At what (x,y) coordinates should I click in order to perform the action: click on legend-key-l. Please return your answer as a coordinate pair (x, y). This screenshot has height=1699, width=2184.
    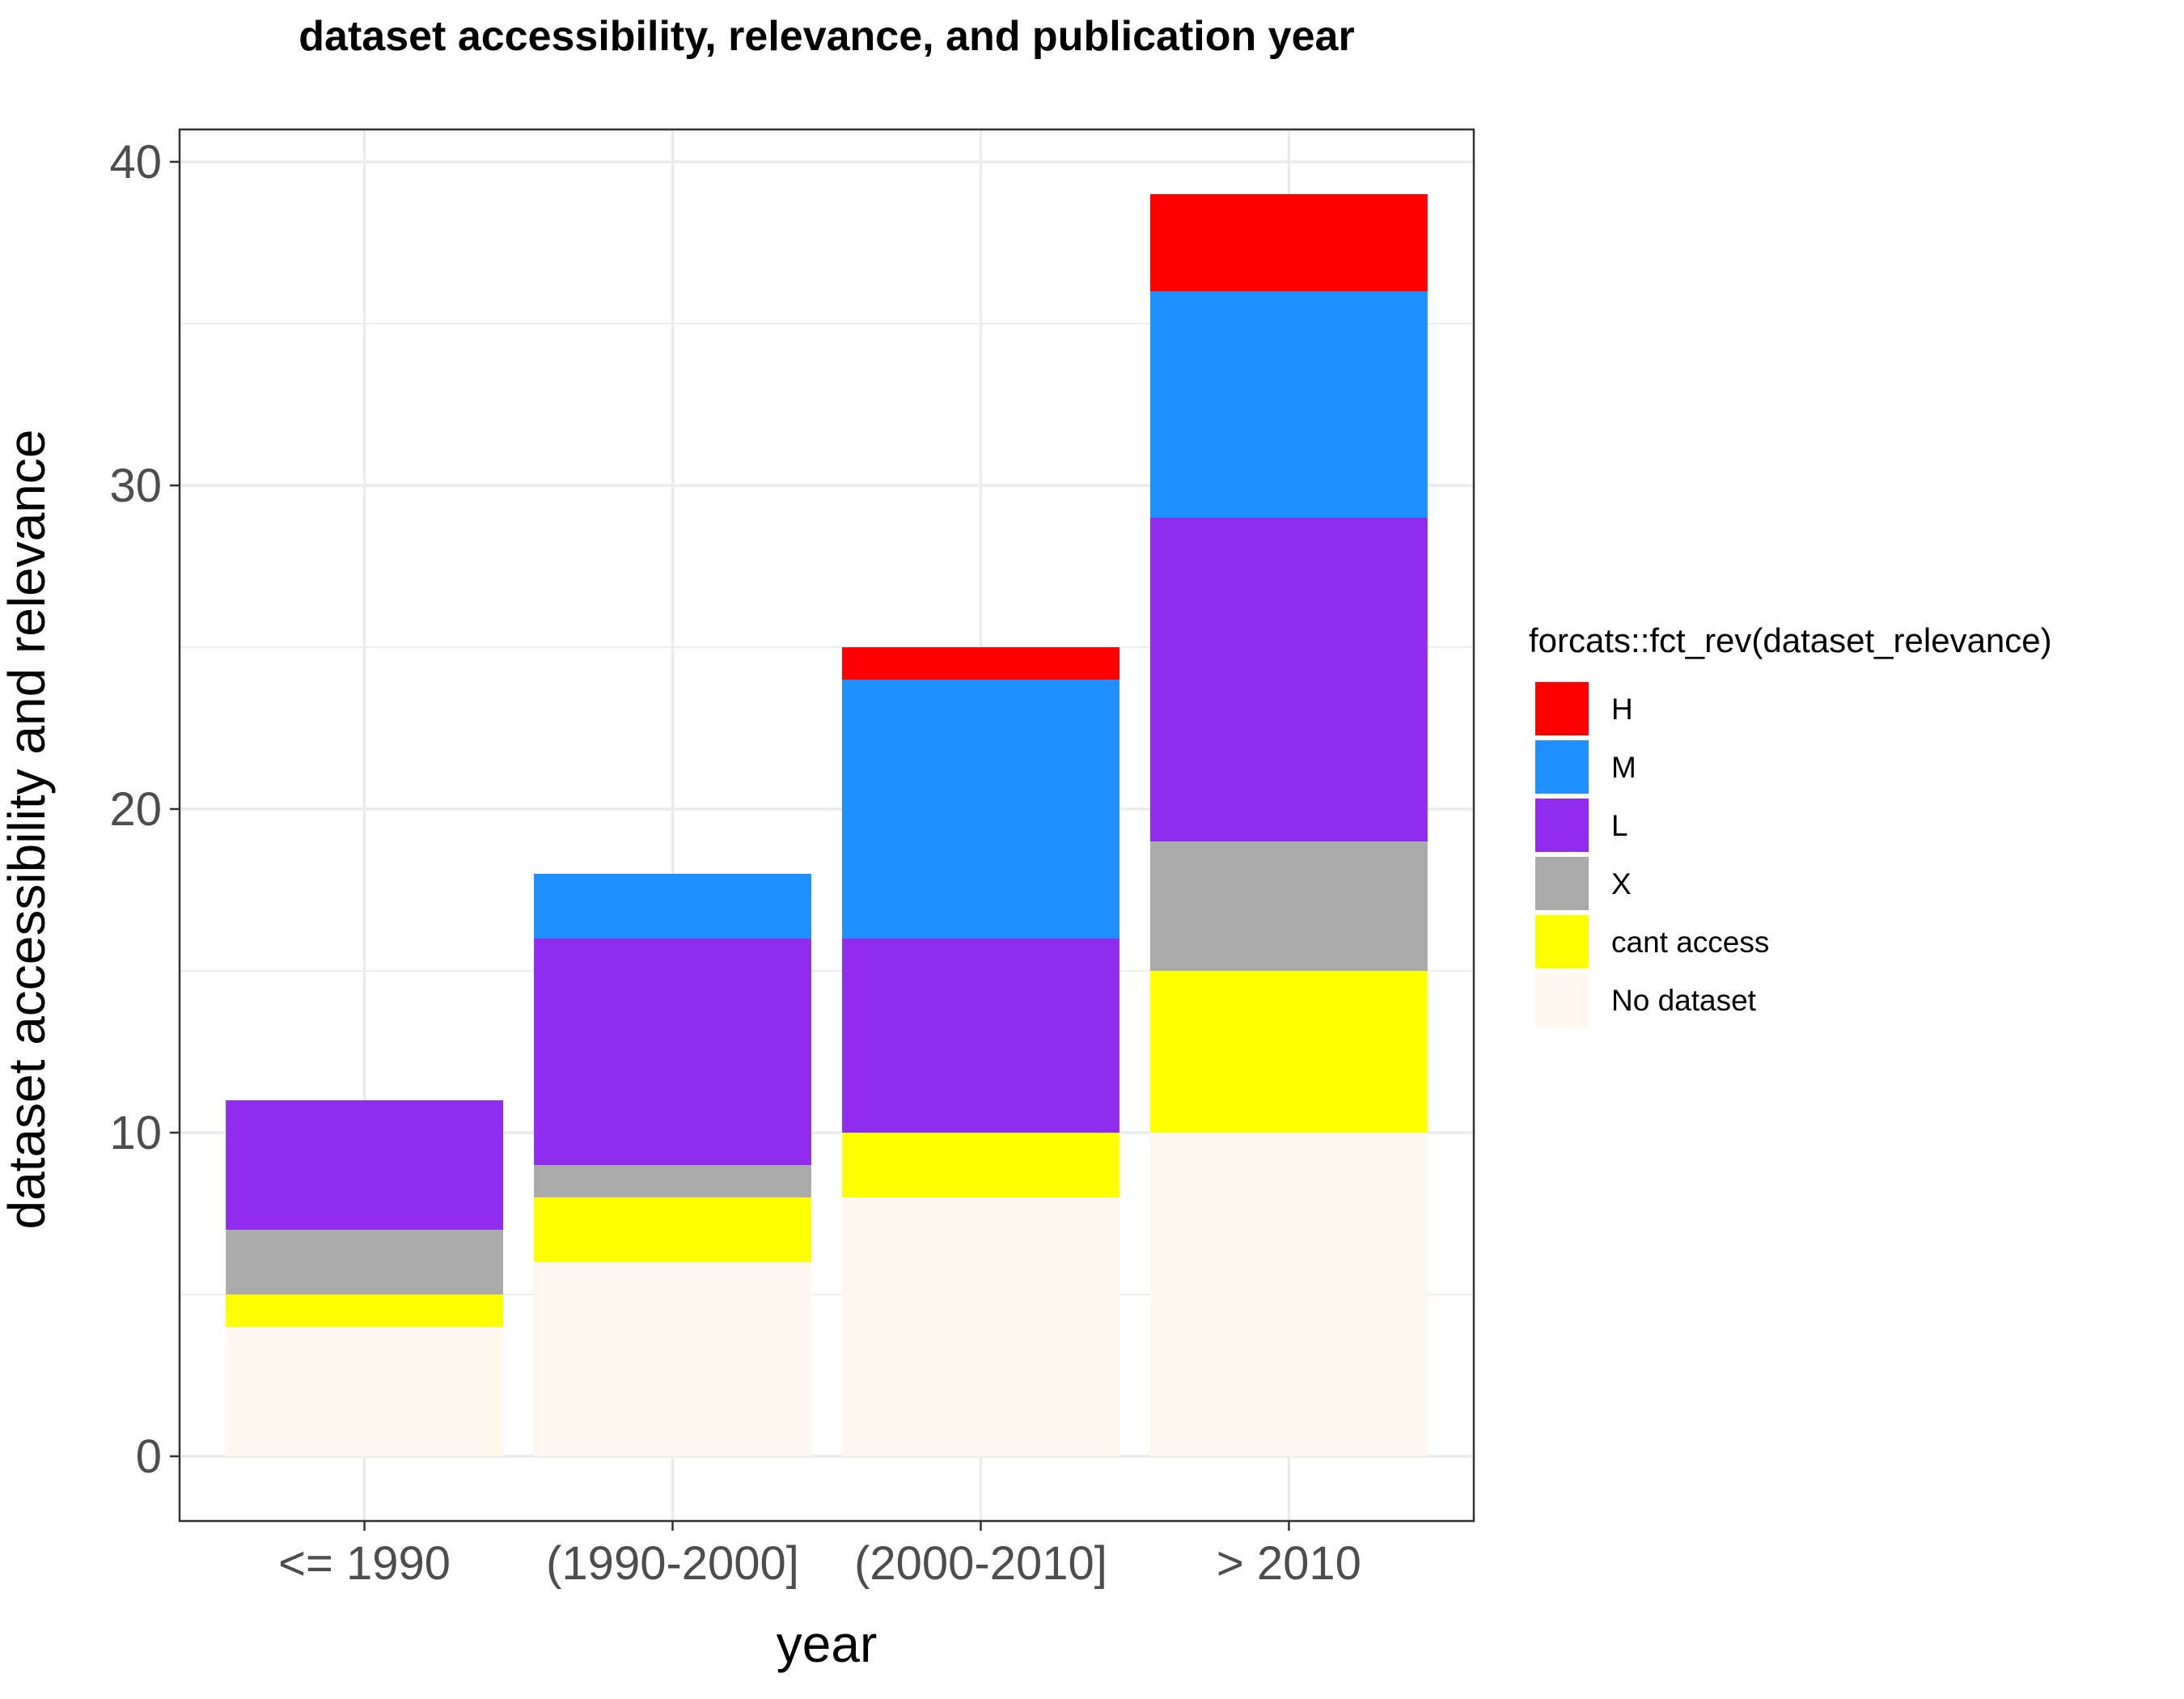
    Looking at the image, I should click on (1562, 825).